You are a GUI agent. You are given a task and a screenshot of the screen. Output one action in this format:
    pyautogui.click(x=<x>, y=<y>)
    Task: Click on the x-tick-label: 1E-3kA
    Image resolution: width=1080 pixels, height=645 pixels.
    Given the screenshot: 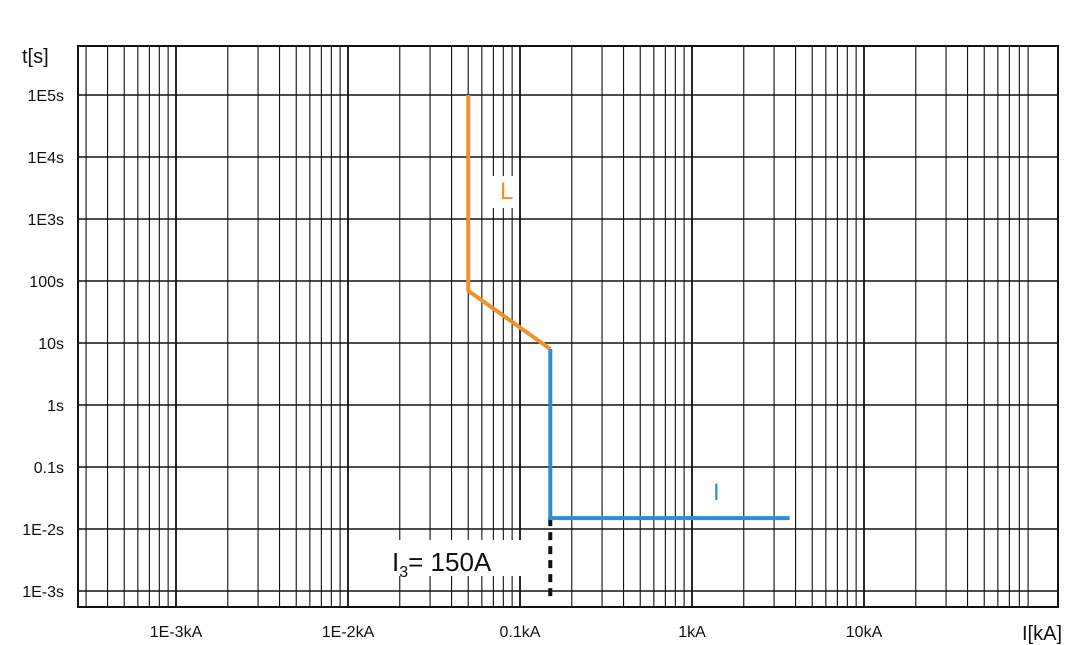 What is the action you would take?
    pyautogui.click(x=176, y=632)
    